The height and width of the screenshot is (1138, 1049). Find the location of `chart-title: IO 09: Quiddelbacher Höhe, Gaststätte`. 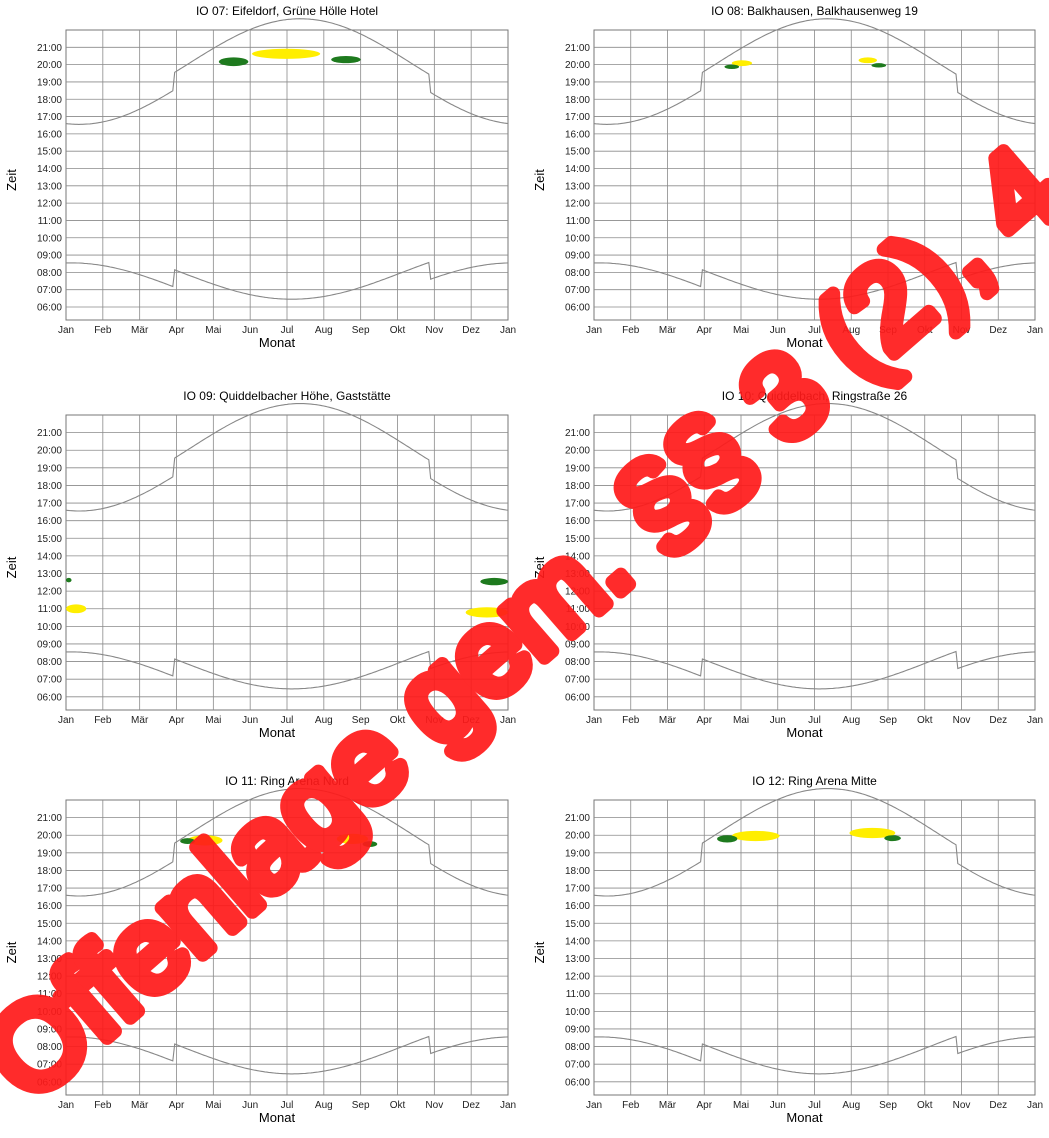

chart-title: IO 09: Quiddelbacher Höhe, Gaststätte is located at coordinates (287, 396).